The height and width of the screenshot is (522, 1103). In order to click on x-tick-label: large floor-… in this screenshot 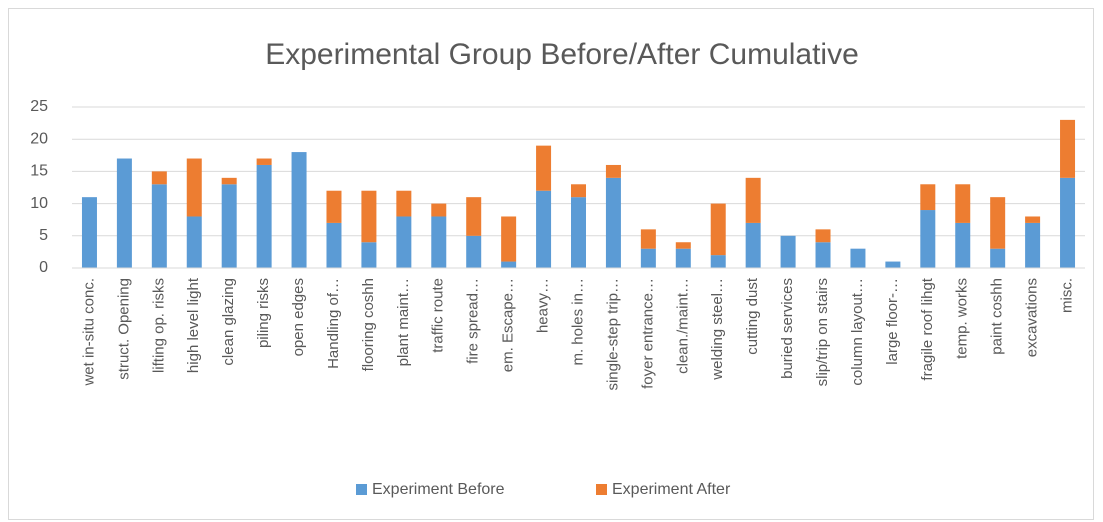, I will do `click(892, 321)`.